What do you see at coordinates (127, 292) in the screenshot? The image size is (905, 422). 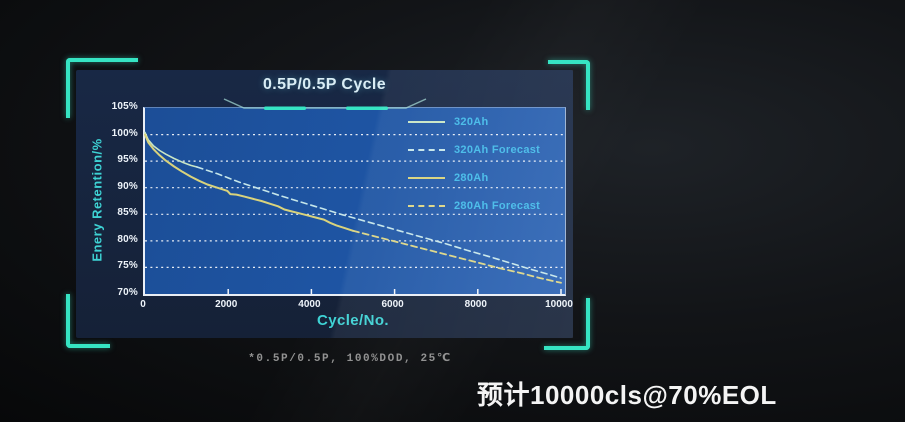 I see `y-tick-label-70: 70%` at bounding box center [127, 292].